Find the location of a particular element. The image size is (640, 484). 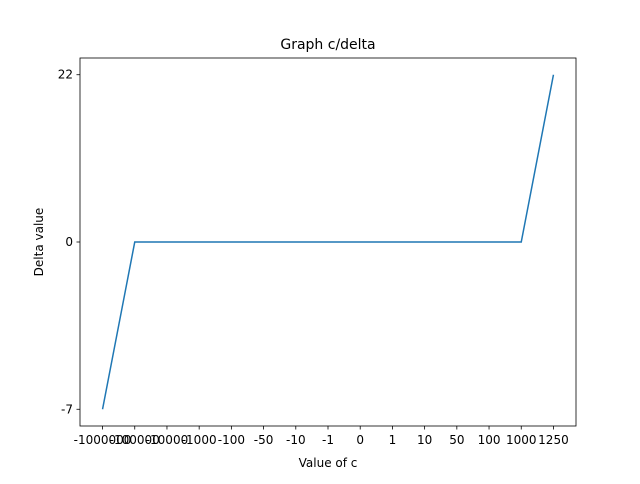

x-tick-label: -100000 is located at coordinates (135, 440).